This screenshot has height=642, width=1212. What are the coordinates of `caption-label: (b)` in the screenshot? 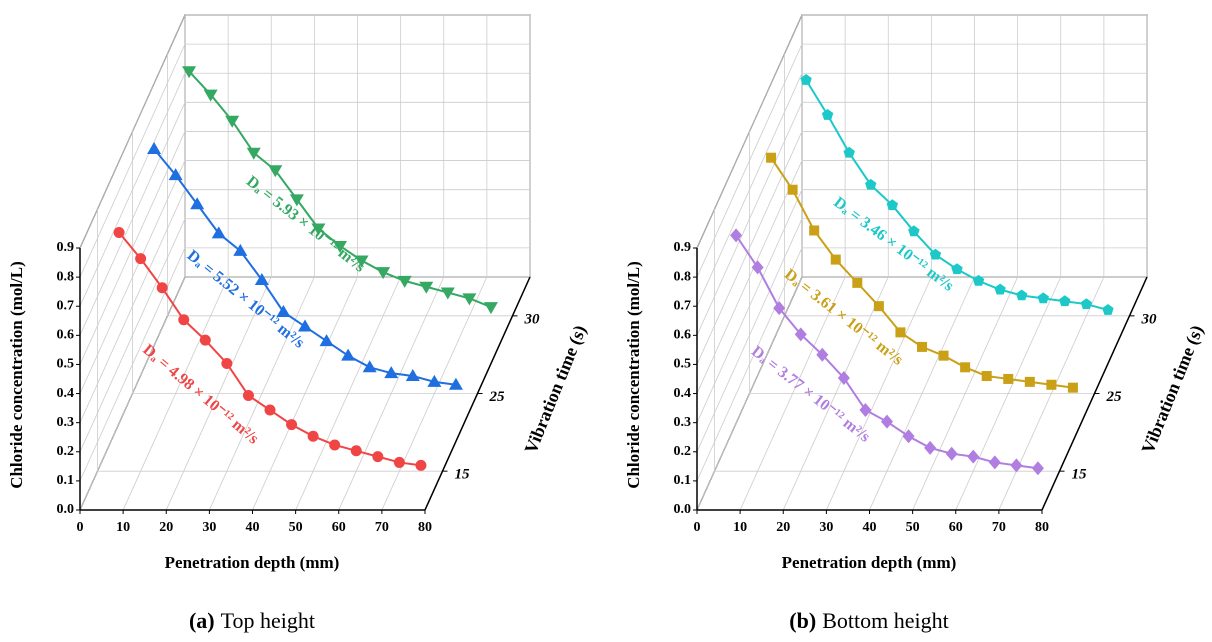 It's located at (802, 620).